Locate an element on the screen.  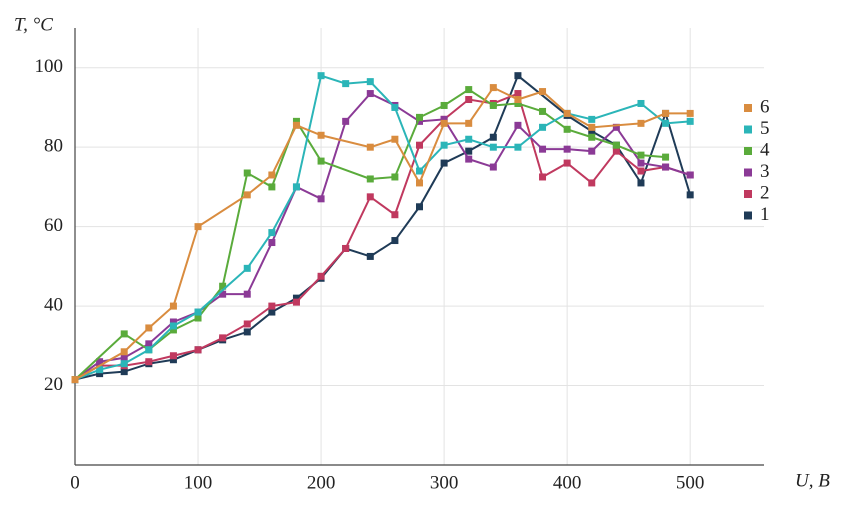
legend-label: 6 is located at coordinates (765, 106).